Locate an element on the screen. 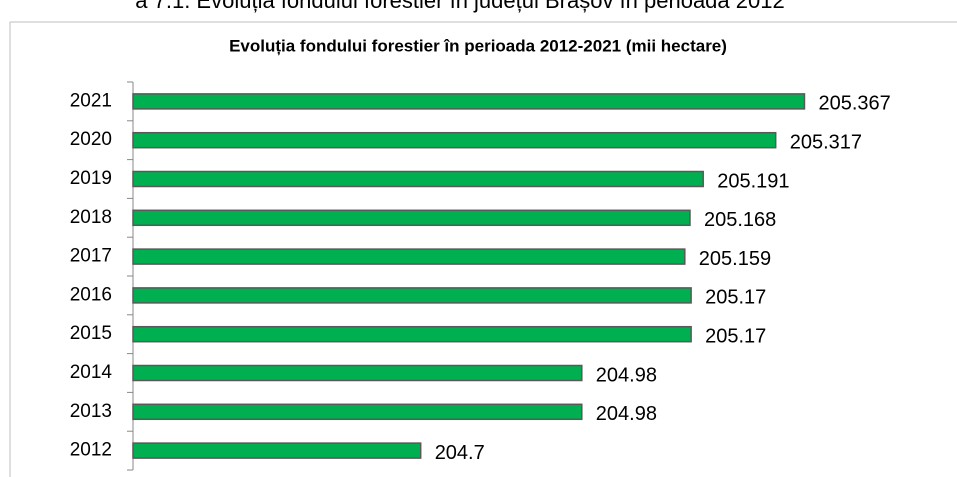  y-tick-label: 2018 is located at coordinates (91, 217).